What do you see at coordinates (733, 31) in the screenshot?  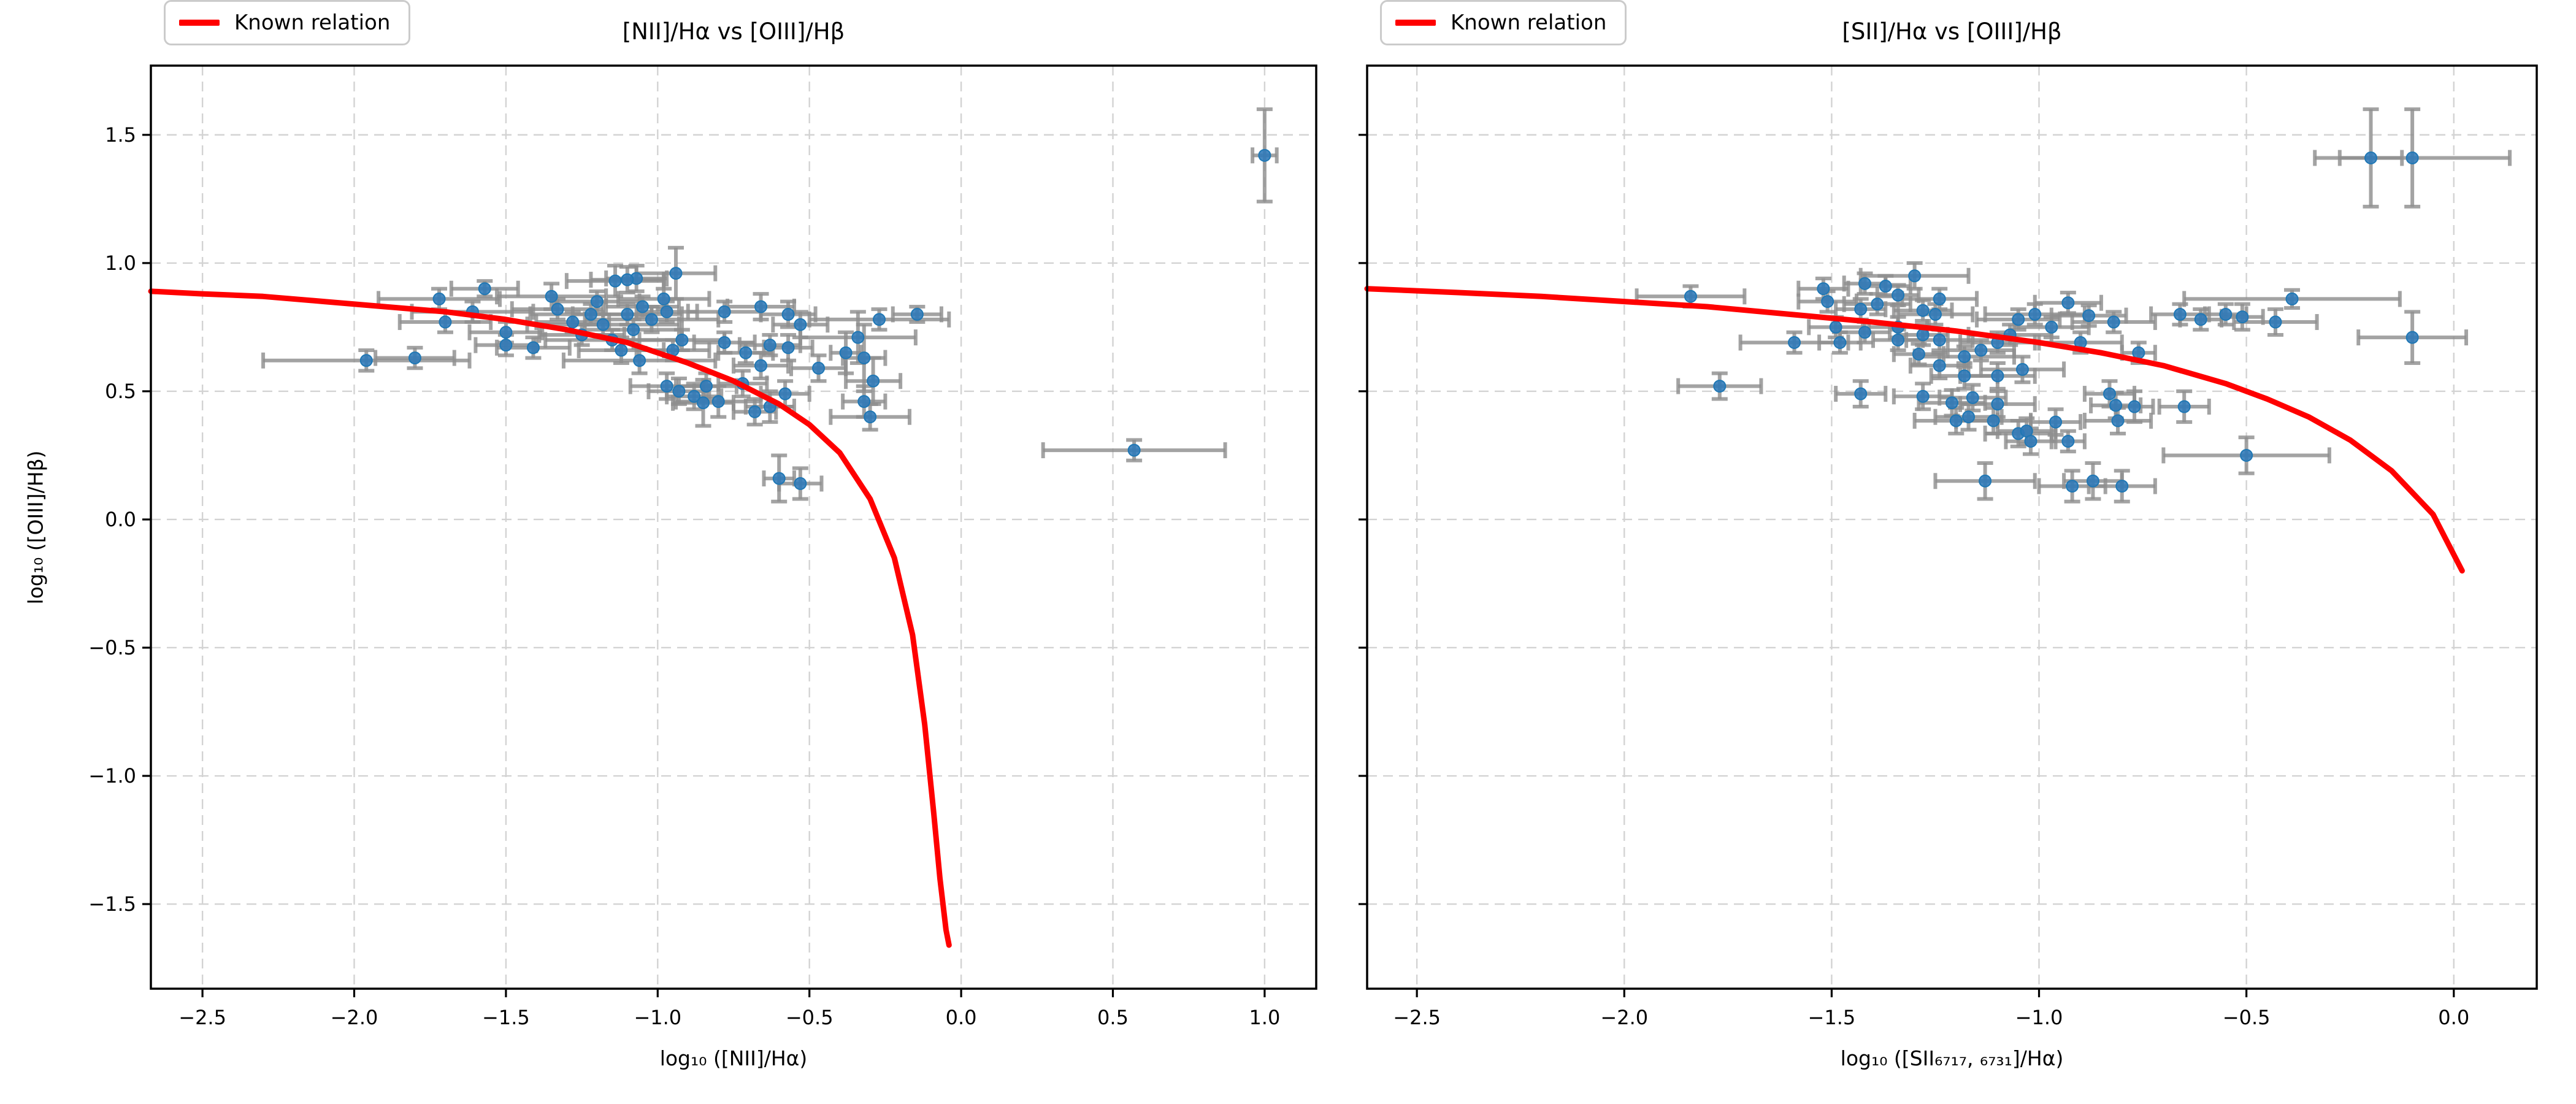 I see `panel-title-nii: [NII]/Hα vs [OIII]/Hβ` at bounding box center [733, 31].